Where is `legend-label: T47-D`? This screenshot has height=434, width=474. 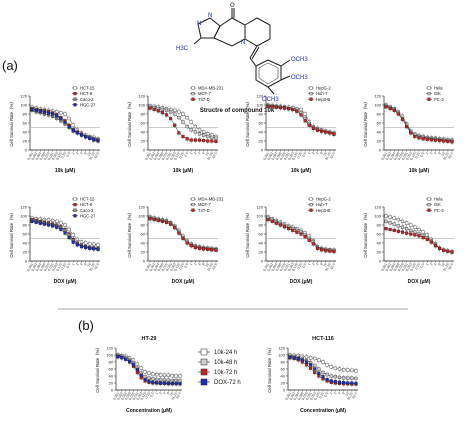
legend-label: T47-D is located at coordinates (204, 210).